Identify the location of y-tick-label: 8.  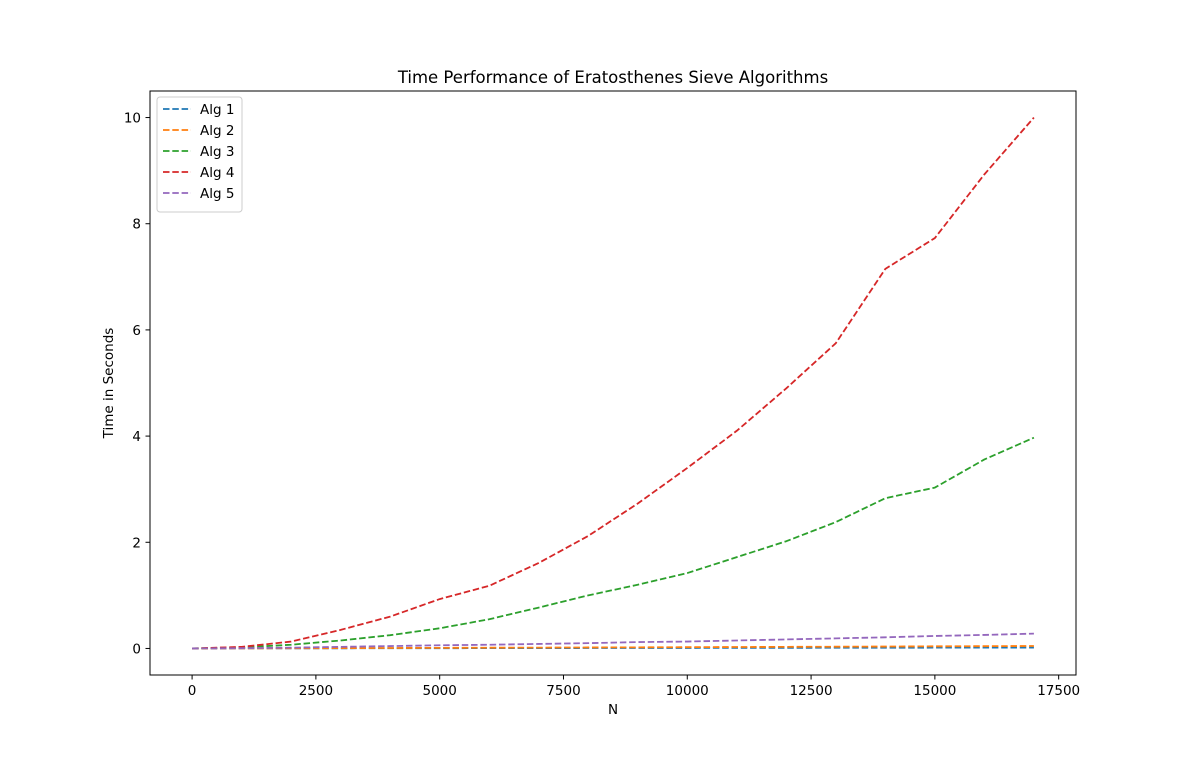
(136, 225).